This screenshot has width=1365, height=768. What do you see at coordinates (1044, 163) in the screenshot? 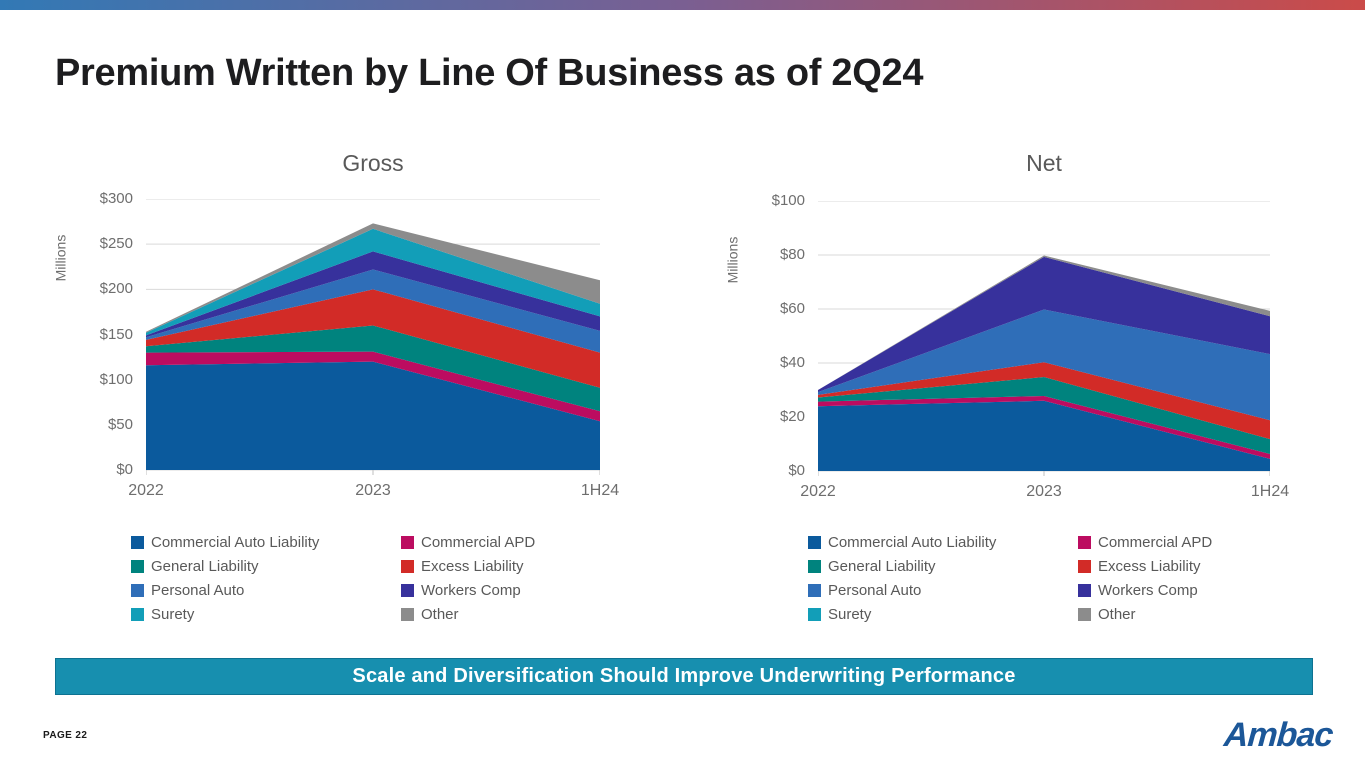
I see `chart-title: Net` at bounding box center [1044, 163].